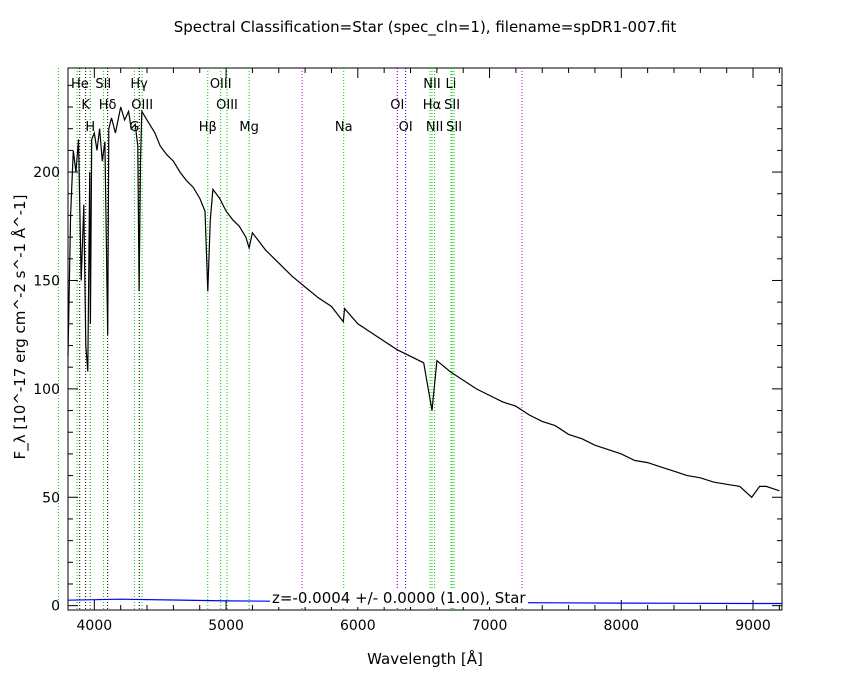 The height and width of the screenshot is (680, 850). What do you see at coordinates (80, 84) in the screenshot?
I see `spectral-line-label: He` at bounding box center [80, 84].